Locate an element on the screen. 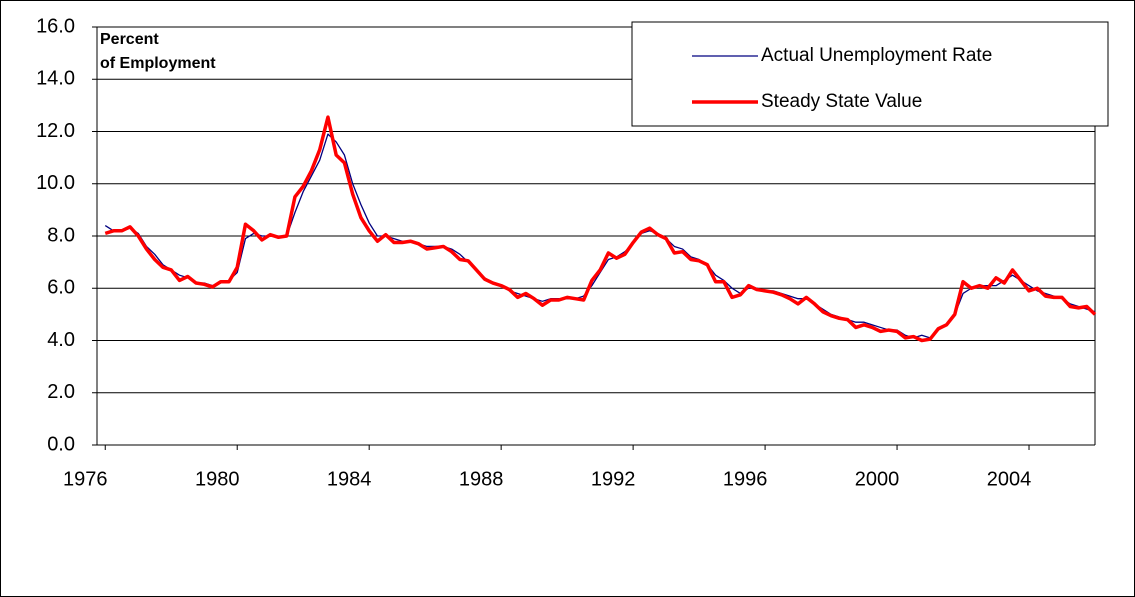  x-tick-label: 2000 is located at coordinates (877, 479).